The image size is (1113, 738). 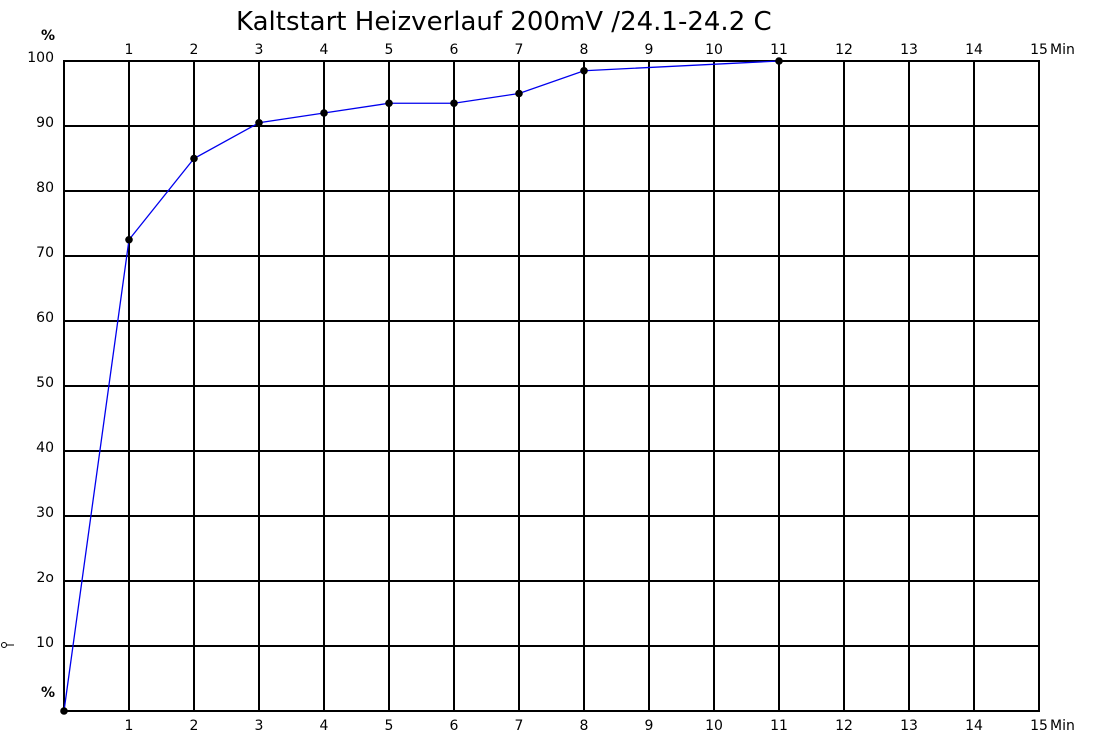 I want to click on x-tick-label-bottom: 6, so click(x=454, y=726).